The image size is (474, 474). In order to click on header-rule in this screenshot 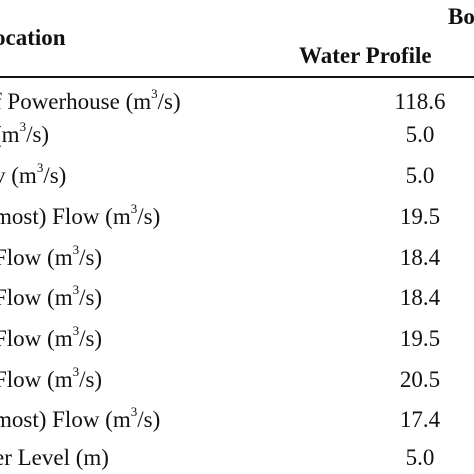, I will do `click(237, 77)`.